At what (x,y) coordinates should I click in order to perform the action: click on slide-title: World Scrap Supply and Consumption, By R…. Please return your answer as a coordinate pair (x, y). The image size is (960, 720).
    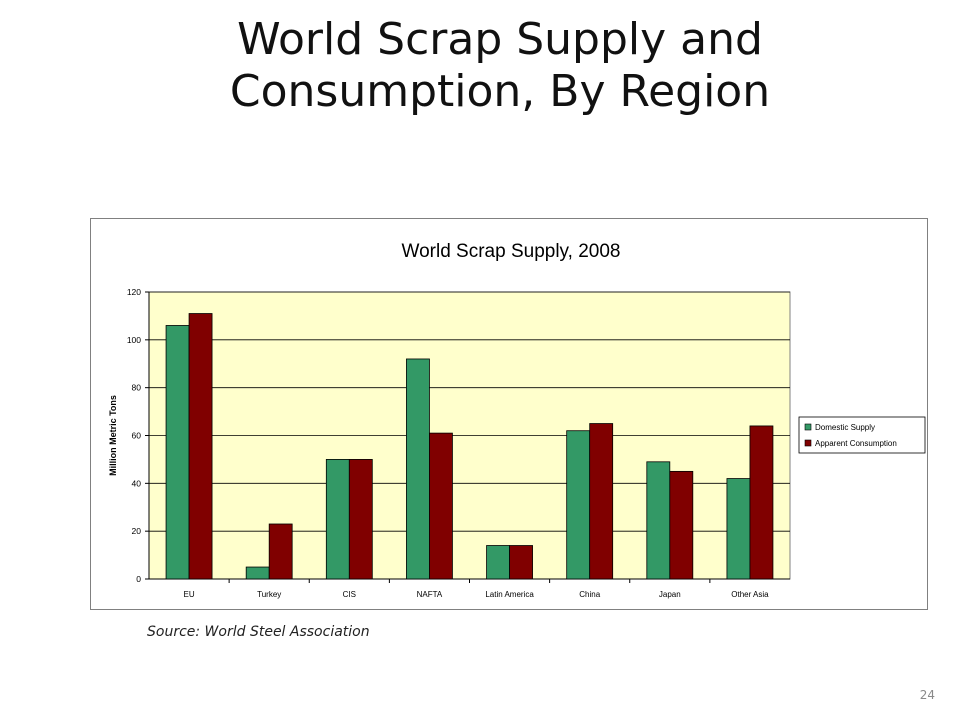
    Looking at the image, I should click on (480, 66).